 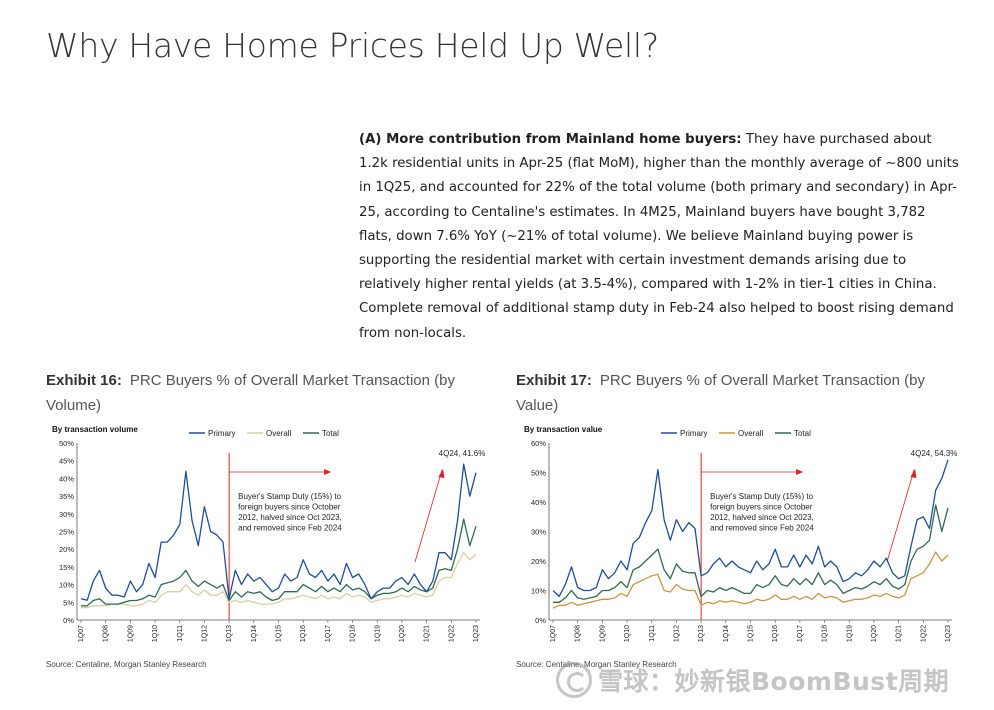 I want to click on chart-subtitle: By transaction volume, so click(x=95, y=429).